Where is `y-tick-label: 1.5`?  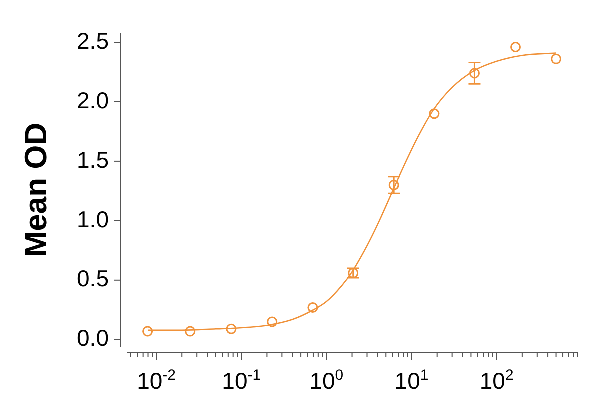
y-tick-label: 1.5 is located at coordinates (93, 159).